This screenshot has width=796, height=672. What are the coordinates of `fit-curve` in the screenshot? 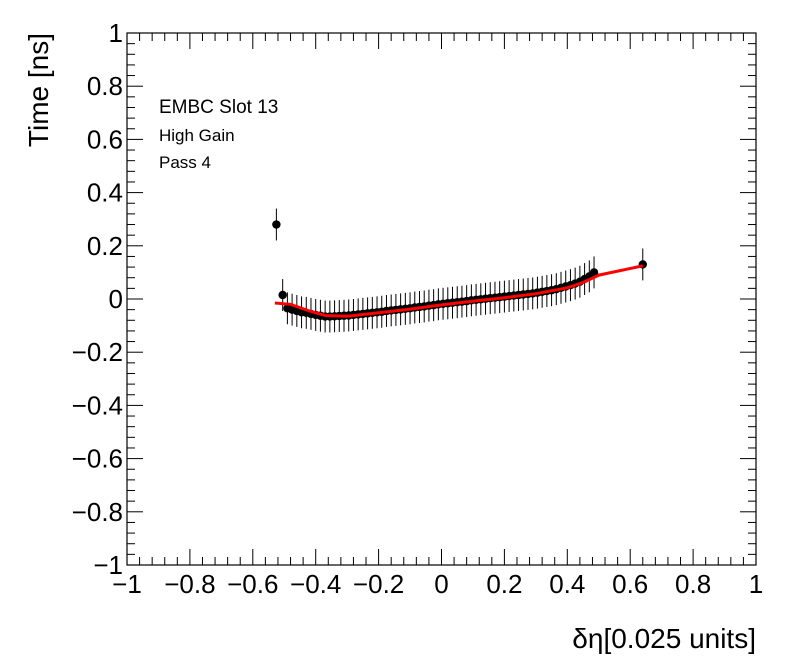 It's located at (459, 291).